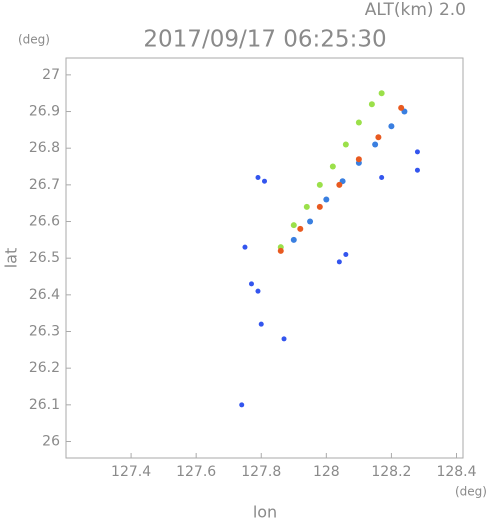  I want to click on y-axis-label: lat, so click(11, 258).